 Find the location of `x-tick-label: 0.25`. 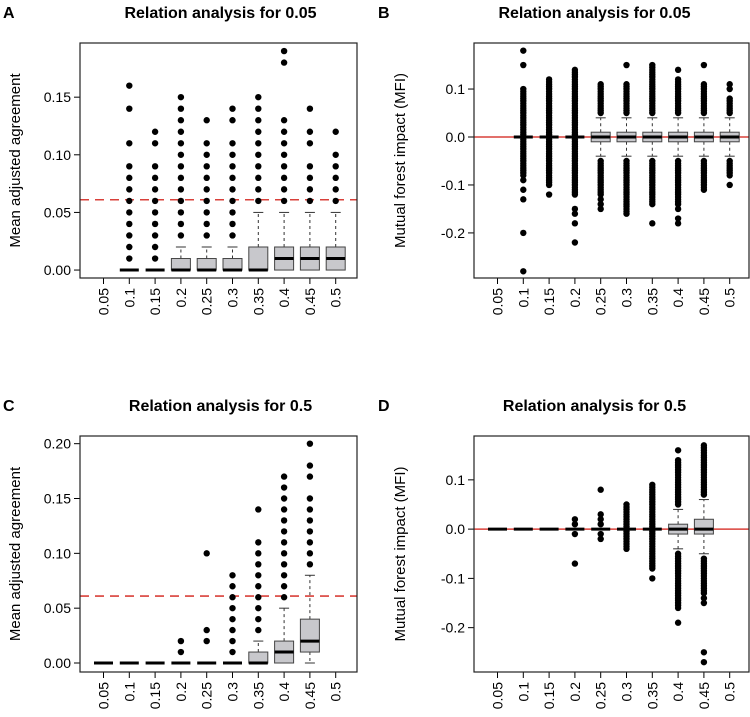

x-tick-label: 0.25 is located at coordinates (601, 695).